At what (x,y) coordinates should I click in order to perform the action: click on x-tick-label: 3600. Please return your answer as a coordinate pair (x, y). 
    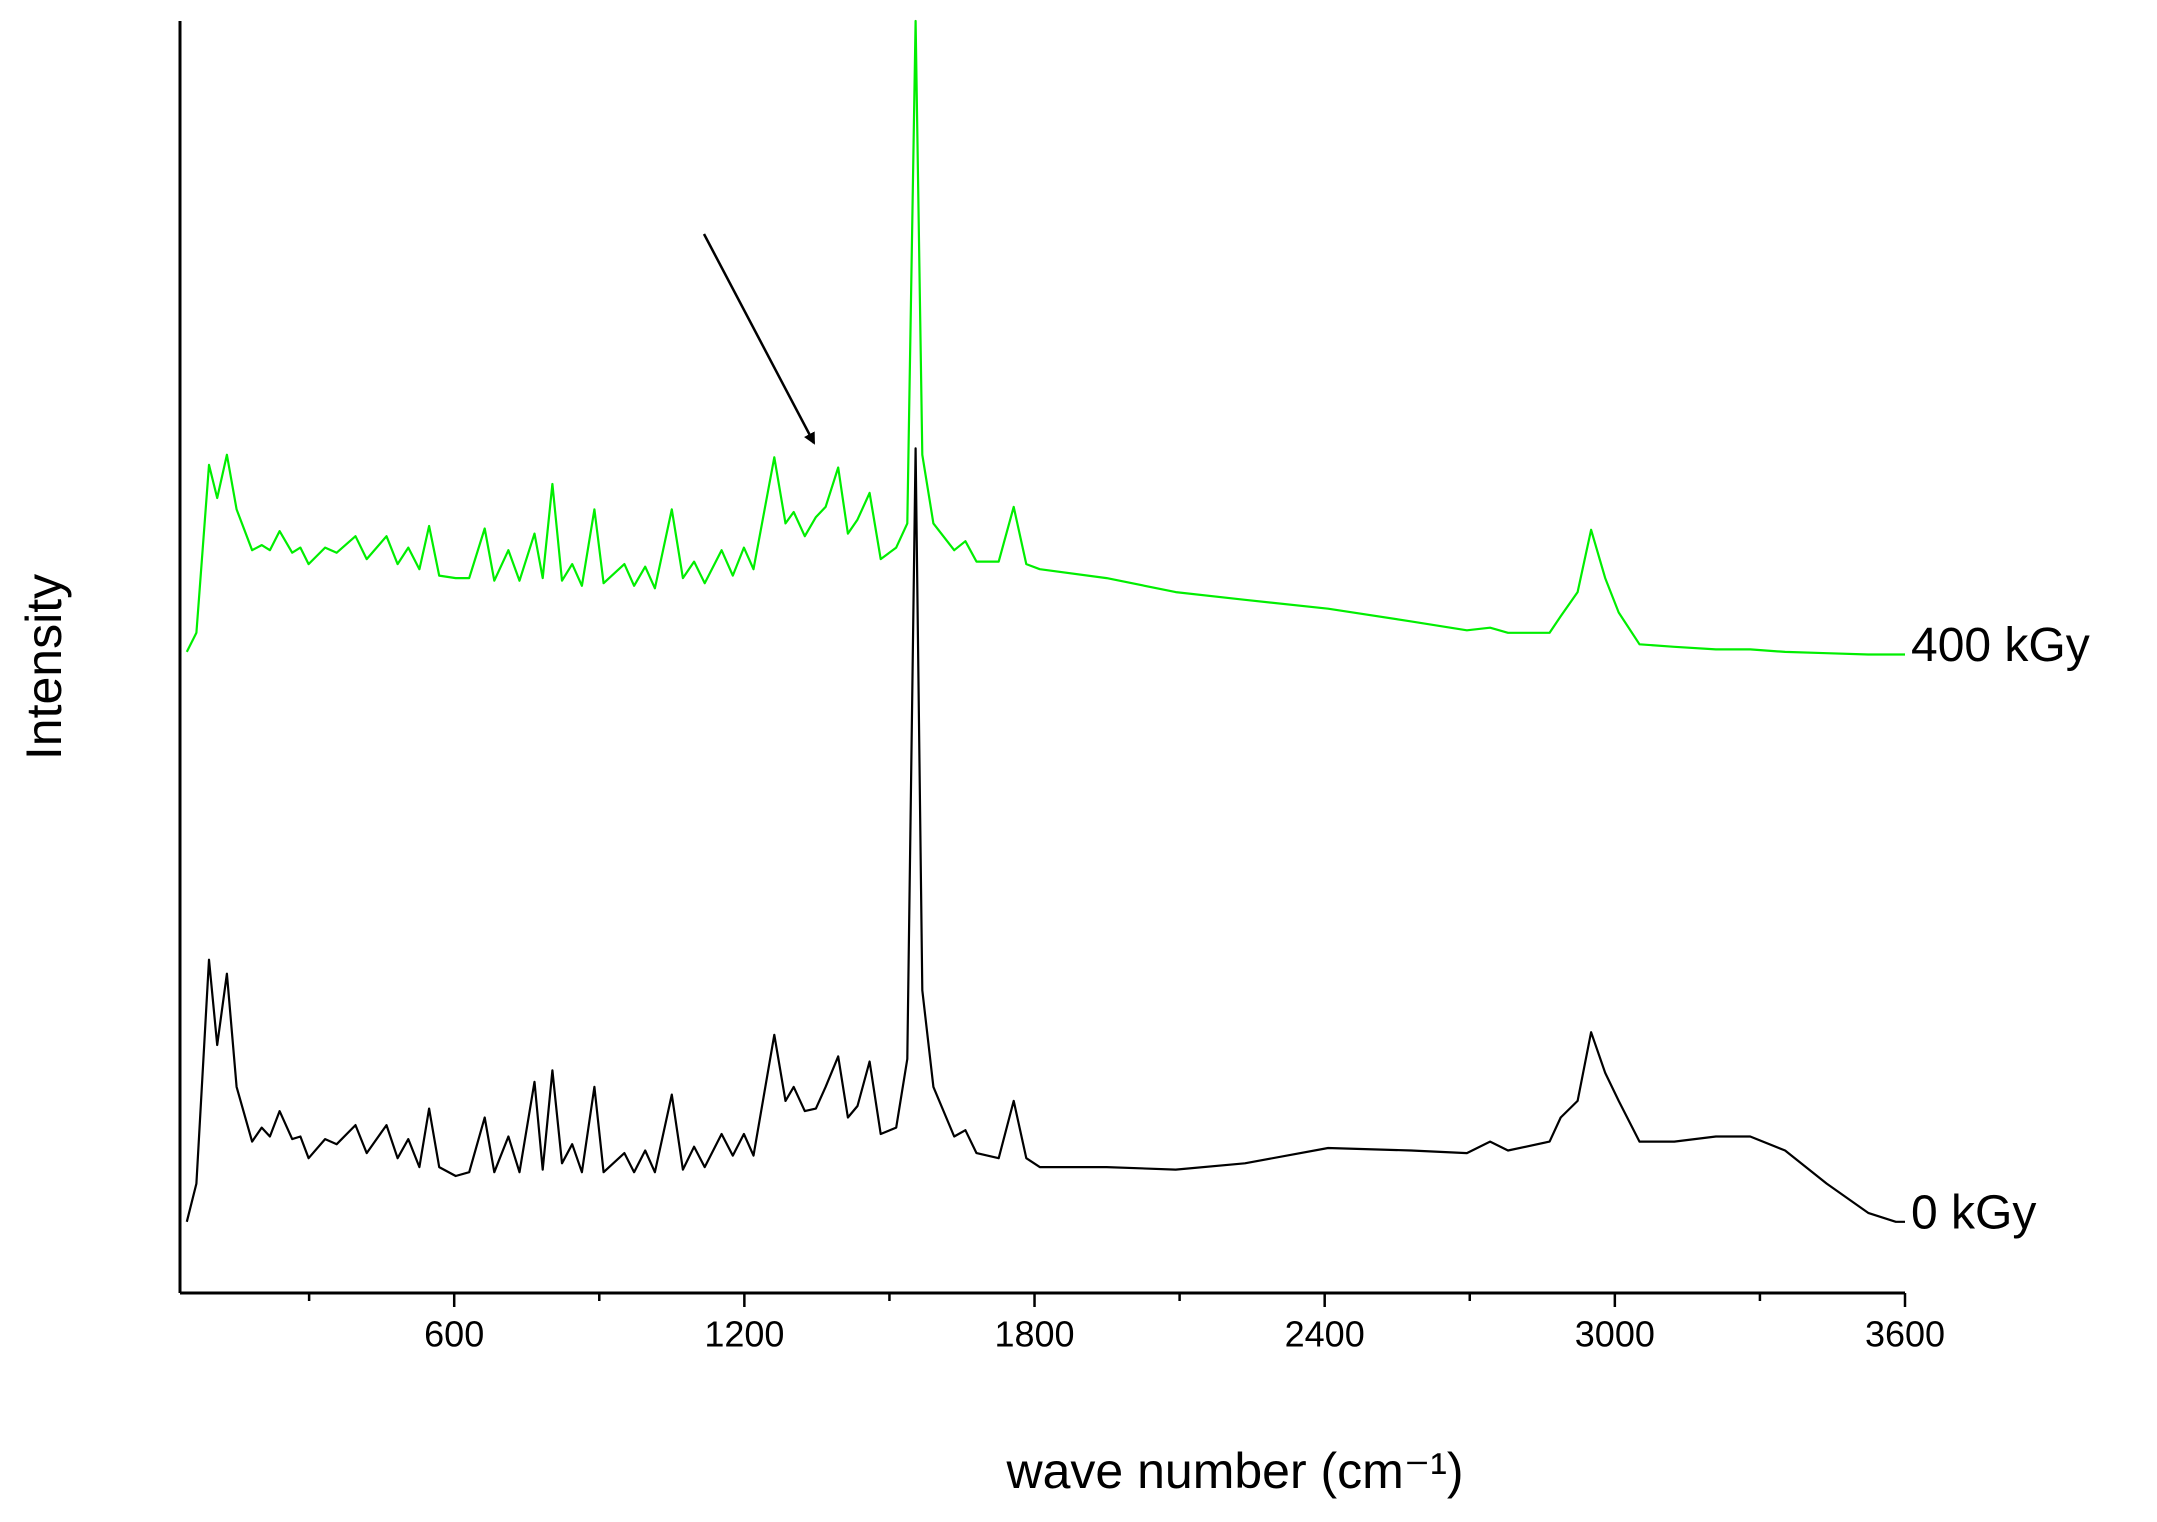
    Looking at the image, I should click on (1905, 1334).